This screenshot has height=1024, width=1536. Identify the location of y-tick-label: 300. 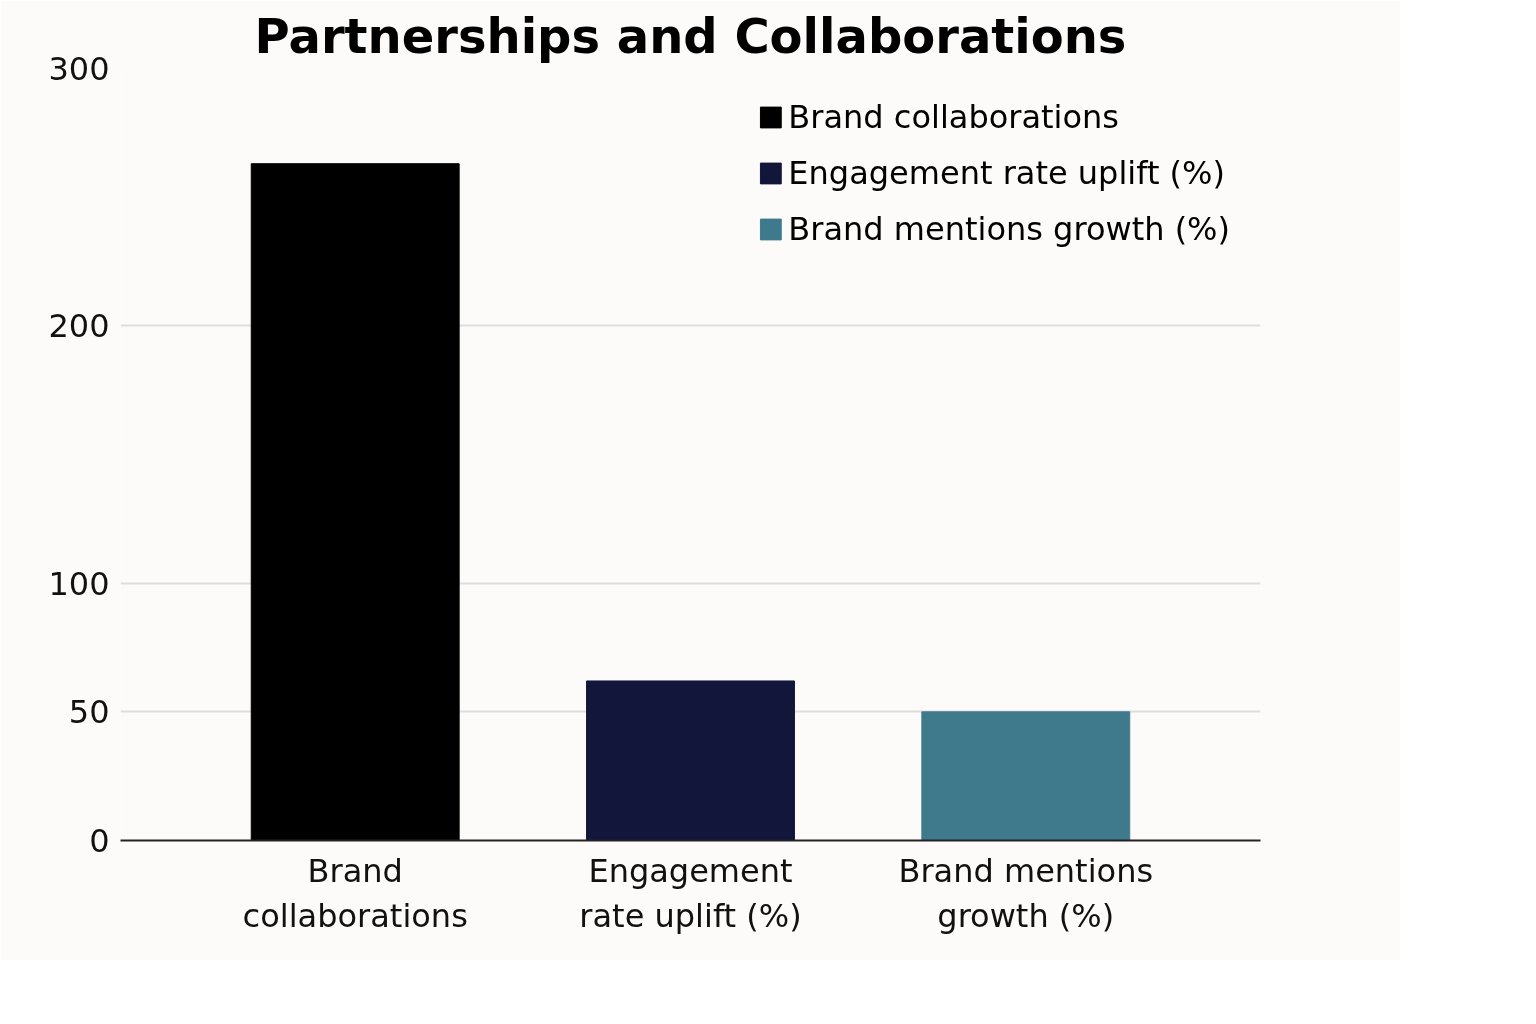
(79, 69).